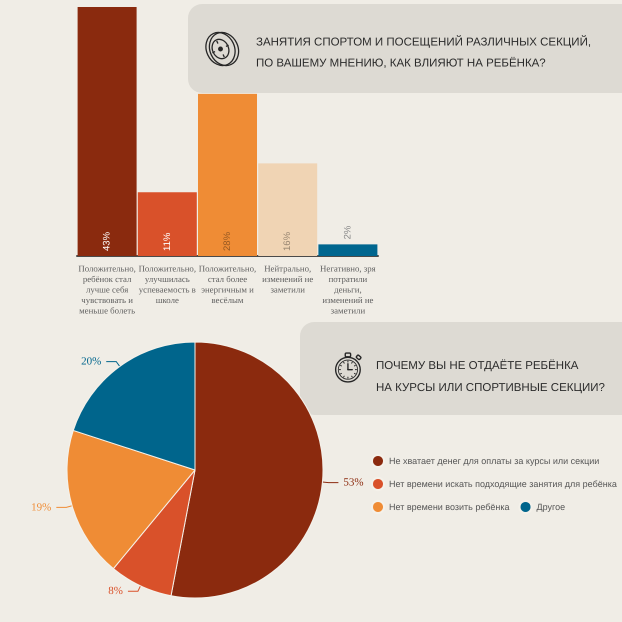  Describe the element at coordinates (288, 241) in the screenshot. I see `data-label: 16%` at that location.